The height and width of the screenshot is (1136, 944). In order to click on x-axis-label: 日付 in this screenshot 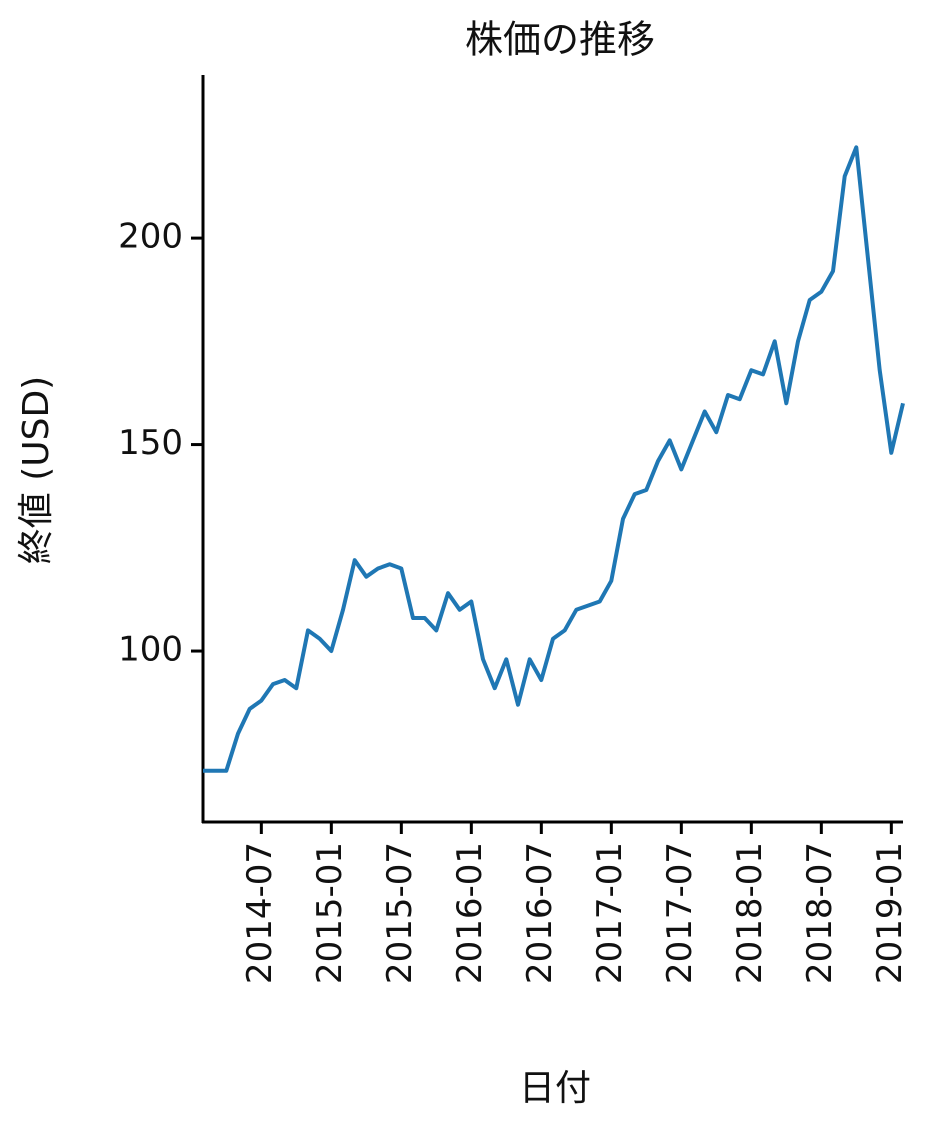, I will do `click(555, 1088)`.